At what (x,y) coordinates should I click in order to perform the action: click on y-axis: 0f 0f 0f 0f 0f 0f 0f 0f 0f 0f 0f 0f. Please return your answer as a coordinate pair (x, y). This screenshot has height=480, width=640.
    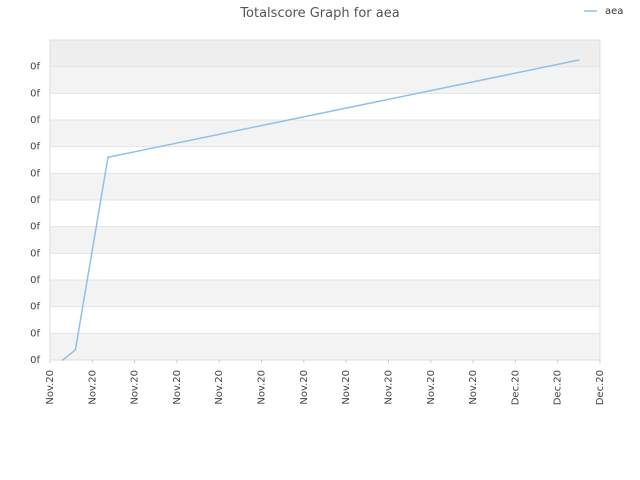
    Looking at the image, I should click on (35, 214).